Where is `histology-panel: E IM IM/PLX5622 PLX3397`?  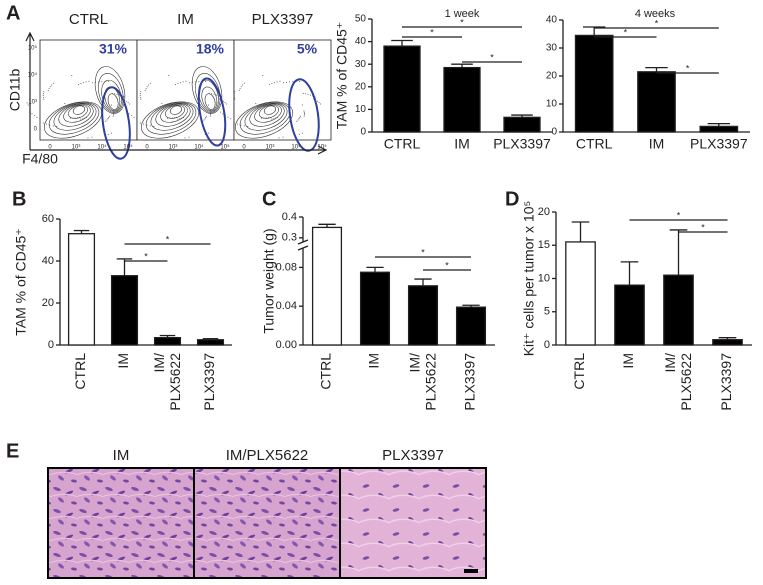
histology-panel: E IM IM/PLX5622 PLX3397 is located at coordinates (246, 509).